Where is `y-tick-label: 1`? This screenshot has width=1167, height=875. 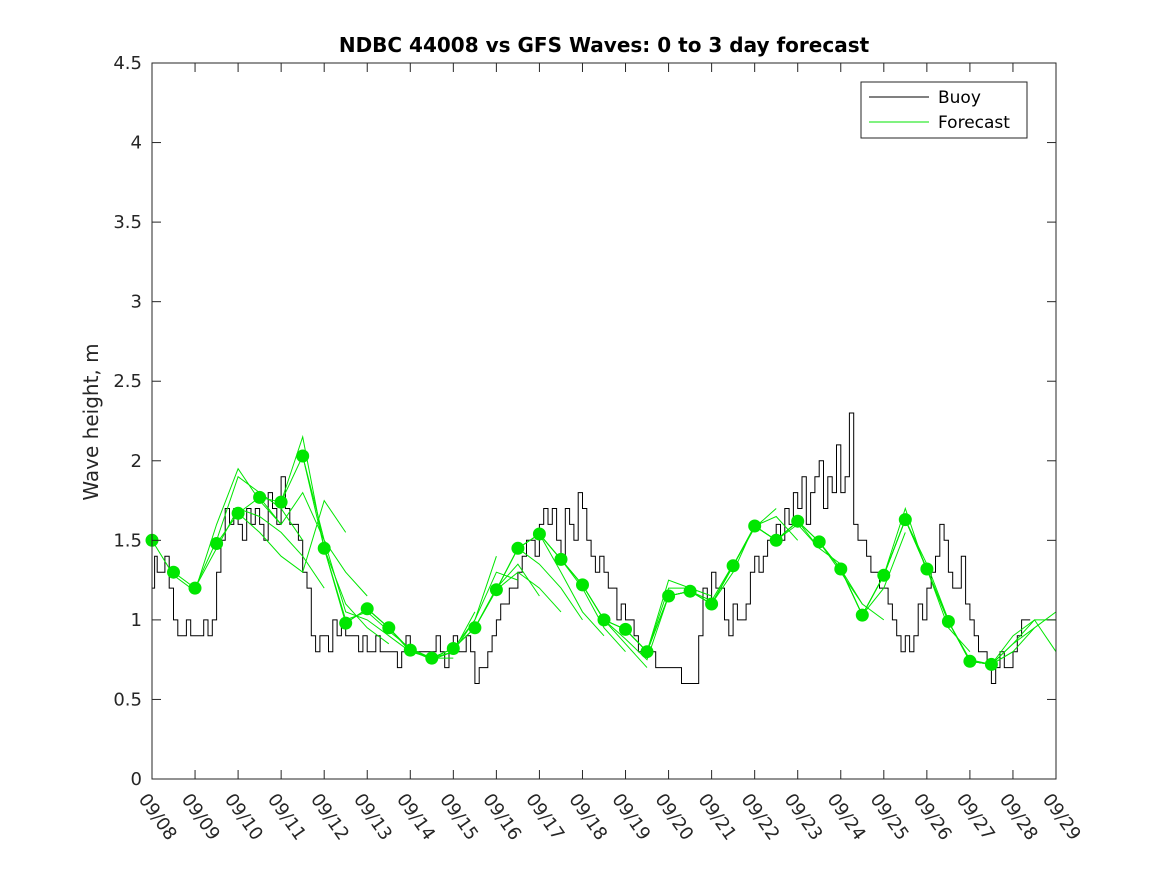
y-tick-label: 1 is located at coordinates (136, 620).